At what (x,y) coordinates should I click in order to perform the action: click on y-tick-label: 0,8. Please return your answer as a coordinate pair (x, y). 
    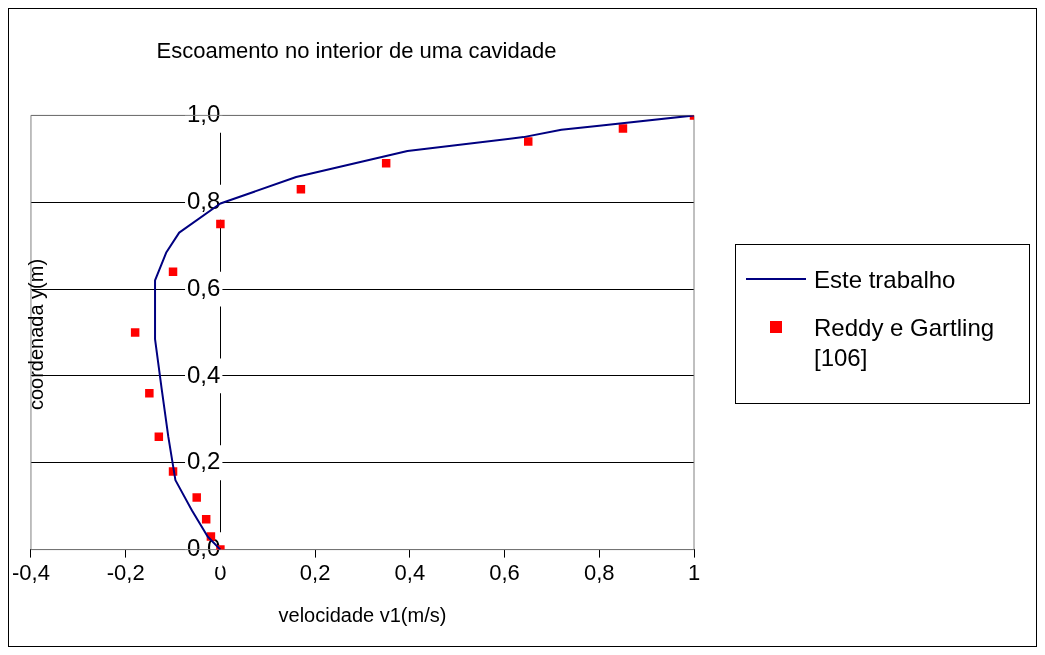
    Looking at the image, I should click on (204, 200).